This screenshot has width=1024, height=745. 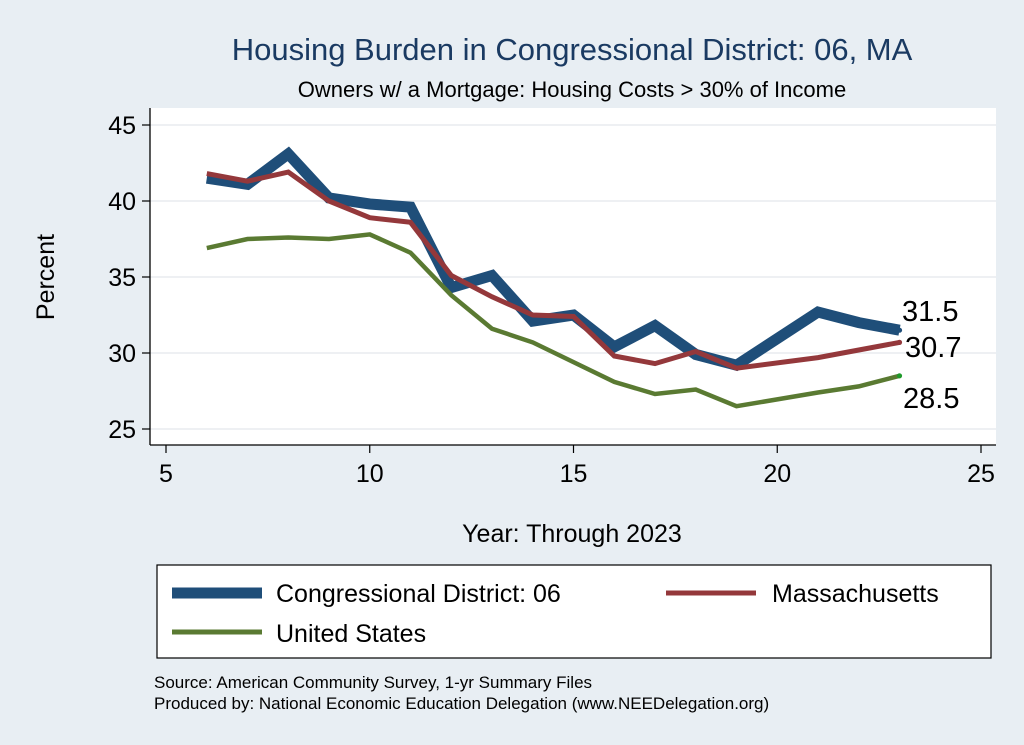 What do you see at coordinates (899, 376) in the screenshot?
I see `series-end-point-united-states` at bounding box center [899, 376].